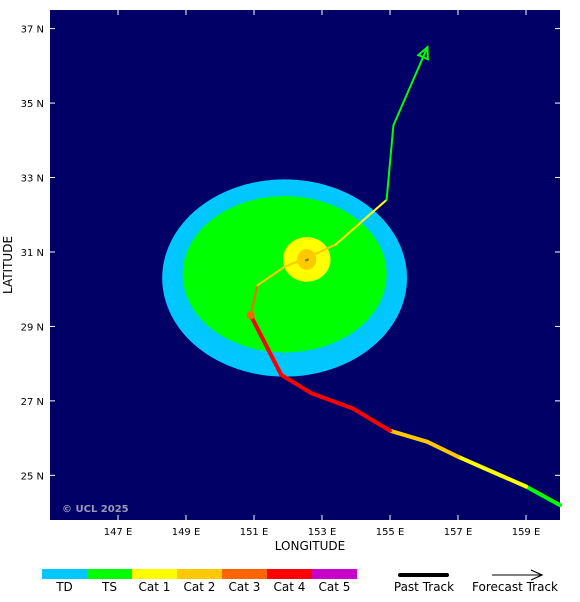 The height and width of the screenshot is (602, 580). Describe the element at coordinates (95, 509) in the screenshot. I see `credit-text: © UCL 2025` at that location.